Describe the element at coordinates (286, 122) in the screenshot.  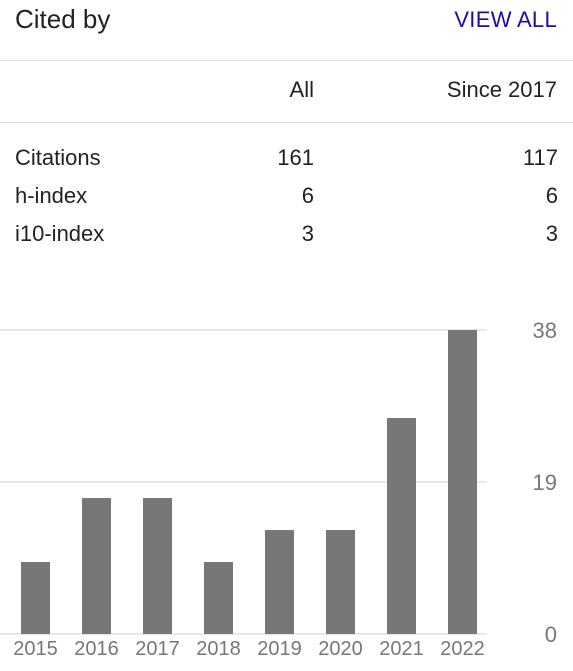
I see `table-header-divider` at that location.